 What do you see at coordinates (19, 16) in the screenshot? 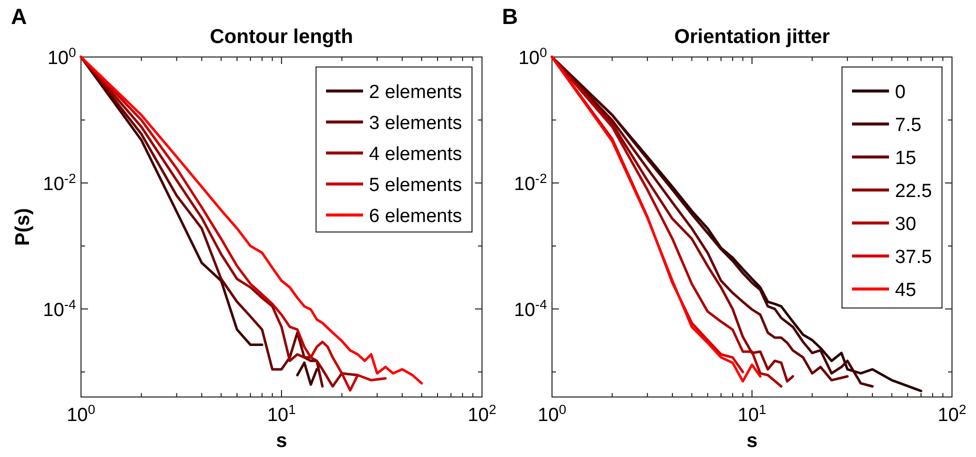
I see `text: A` at bounding box center [19, 16].